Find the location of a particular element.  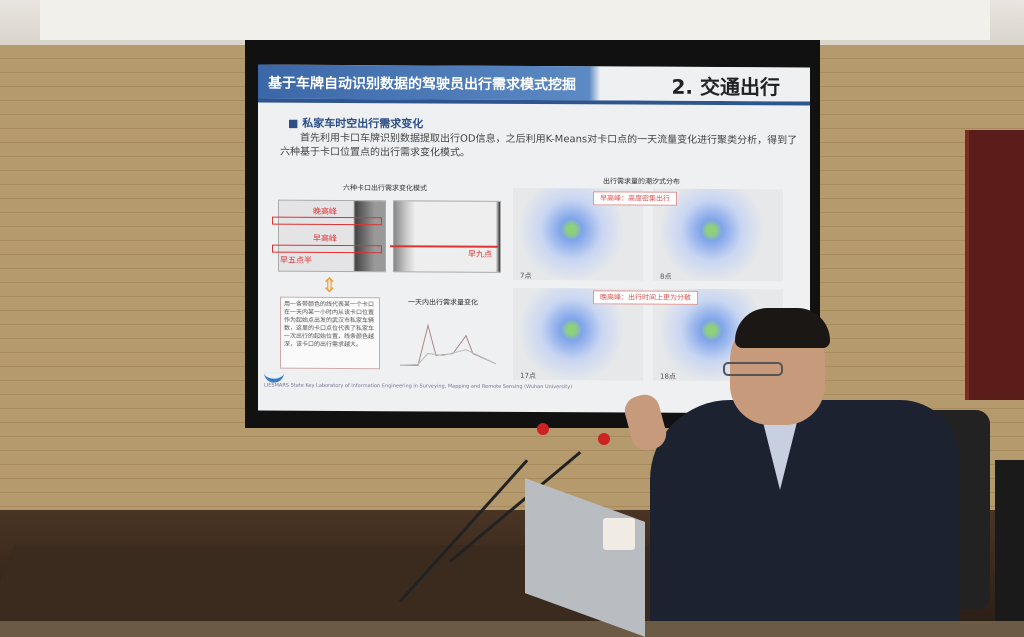

label-morning-peak: 早高峰 is located at coordinates (325, 238).